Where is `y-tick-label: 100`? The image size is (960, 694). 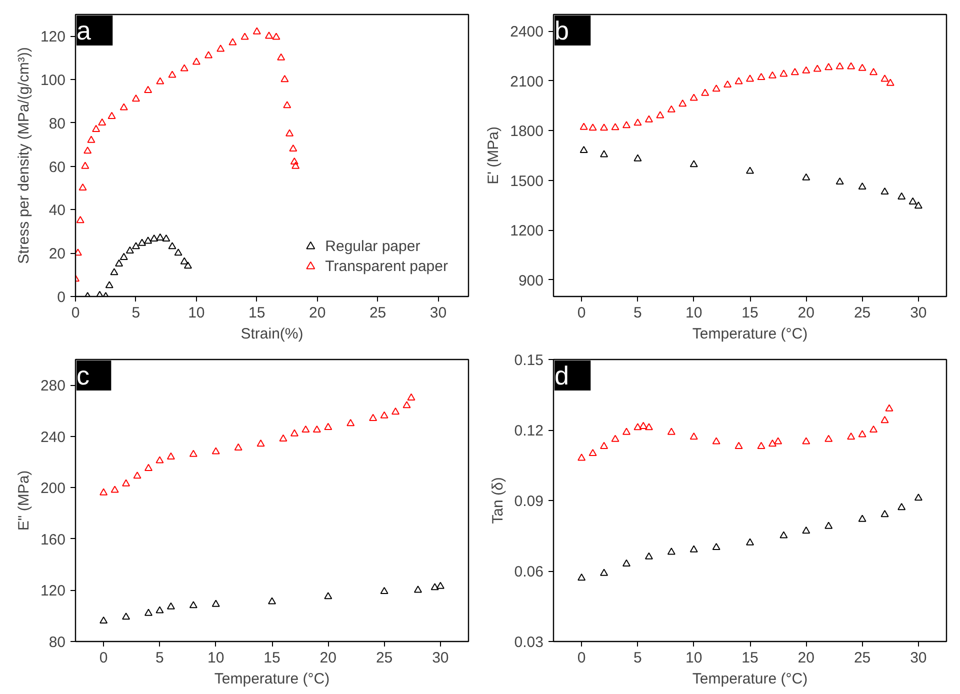
y-tick-label: 100 is located at coordinates (53, 81).